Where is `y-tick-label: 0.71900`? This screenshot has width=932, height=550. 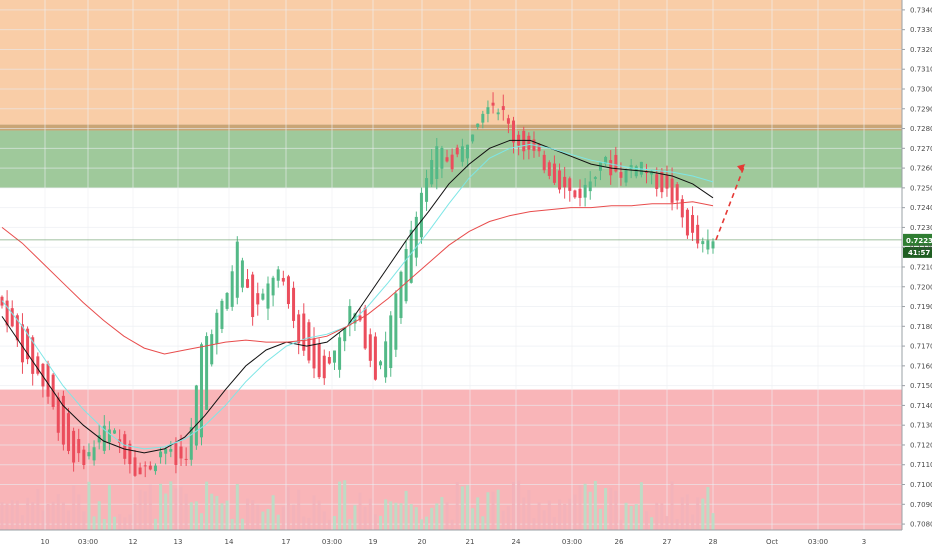 y-tick-label: 0.71900 is located at coordinates (921, 307).